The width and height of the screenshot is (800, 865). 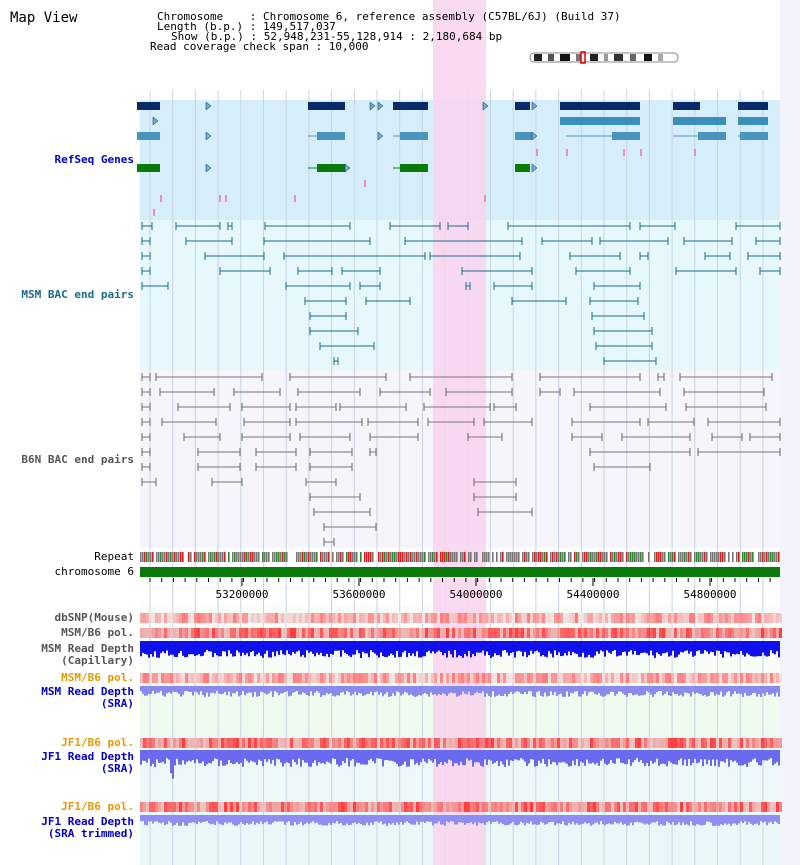 What do you see at coordinates (94, 159) in the screenshot?
I see `track-label-refseq: RefSeq Genes` at bounding box center [94, 159].